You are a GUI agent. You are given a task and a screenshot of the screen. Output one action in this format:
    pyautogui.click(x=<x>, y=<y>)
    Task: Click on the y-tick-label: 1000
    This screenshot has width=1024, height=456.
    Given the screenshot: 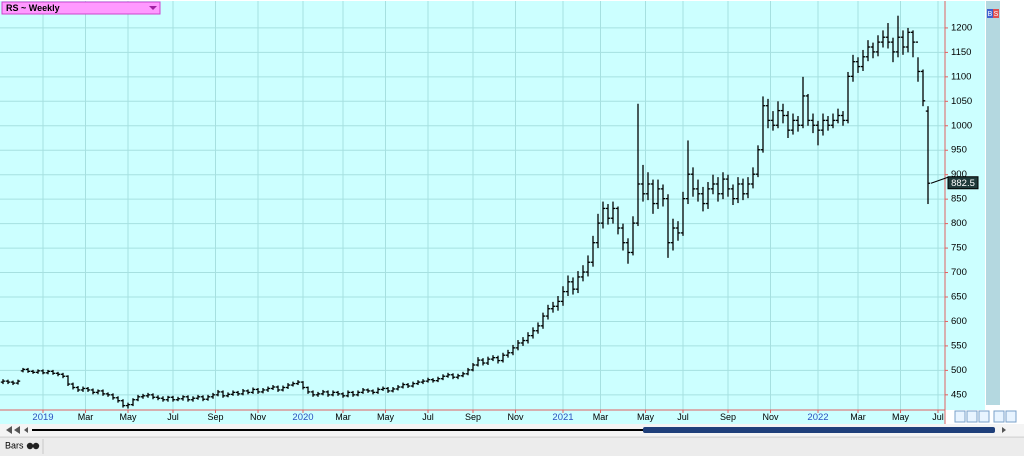 What is the action you would take?
    pyautogui.click(x=961, y=125)
    